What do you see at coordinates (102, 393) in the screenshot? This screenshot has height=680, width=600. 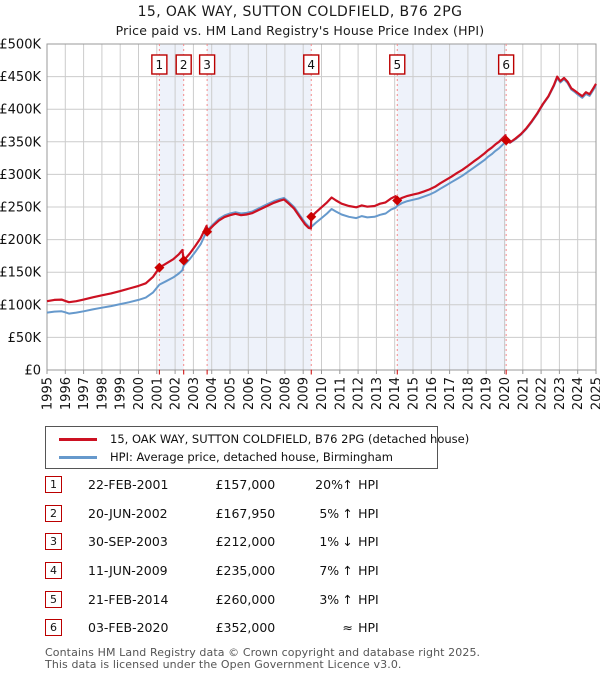 I see `svg-text: 1998` at bounding box center [102, 393].